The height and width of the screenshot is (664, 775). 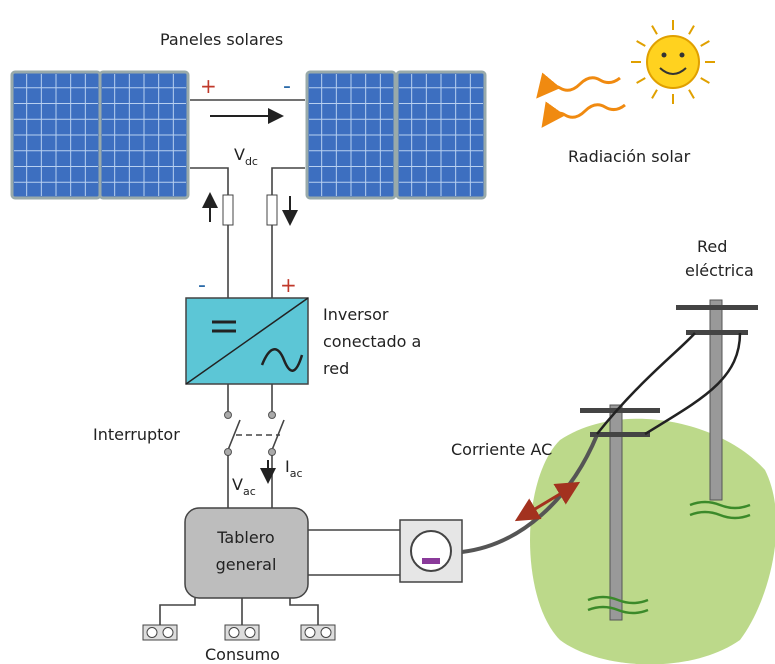 I want to click on switch-label: Interruptor, so click(x=136, y=434).